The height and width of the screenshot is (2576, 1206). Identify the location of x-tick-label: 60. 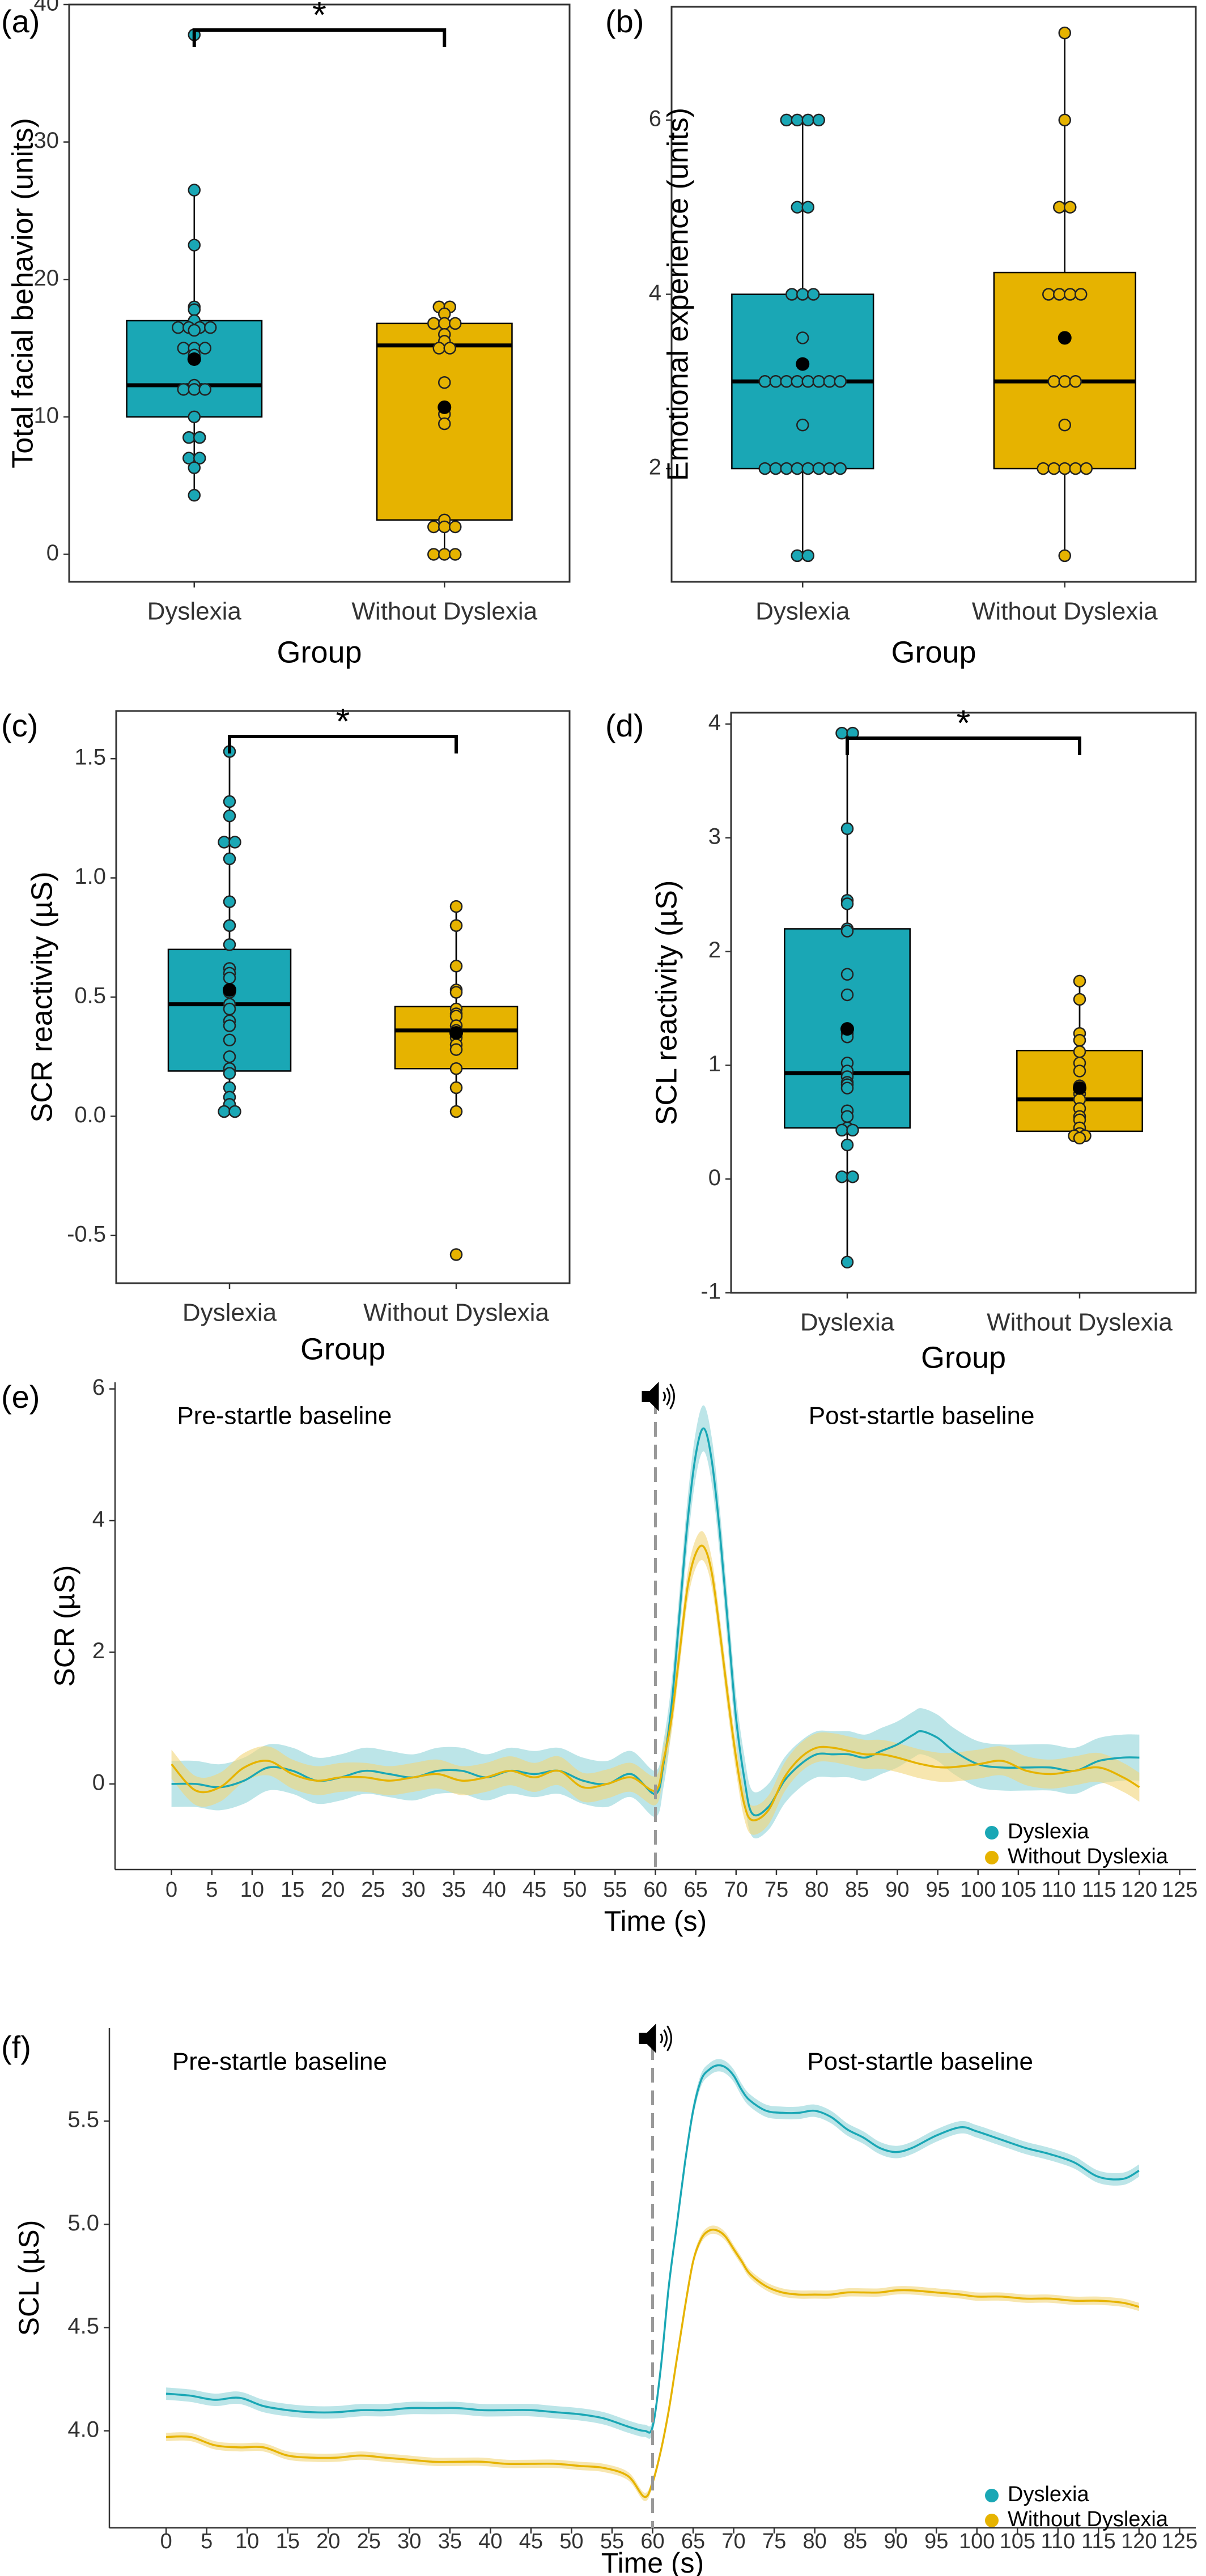
(652, 2541).